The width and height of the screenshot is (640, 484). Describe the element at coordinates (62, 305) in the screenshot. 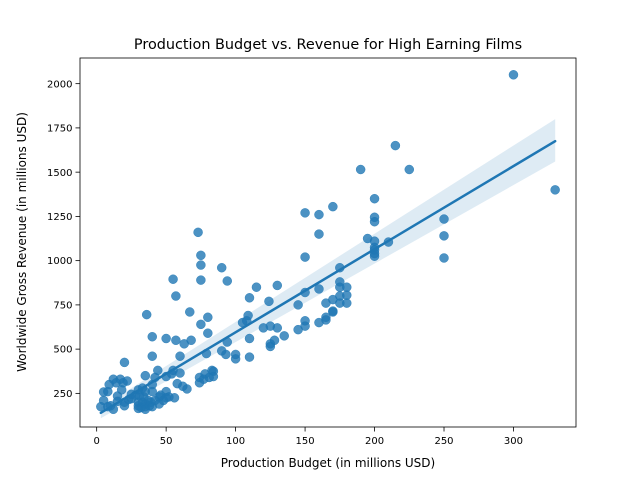

I see `y-tick-label: 750` at that location.